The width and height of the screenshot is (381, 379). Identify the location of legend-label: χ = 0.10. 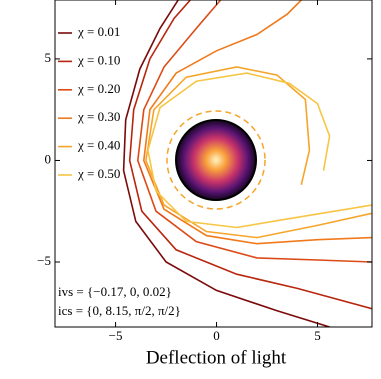
(98, 59).